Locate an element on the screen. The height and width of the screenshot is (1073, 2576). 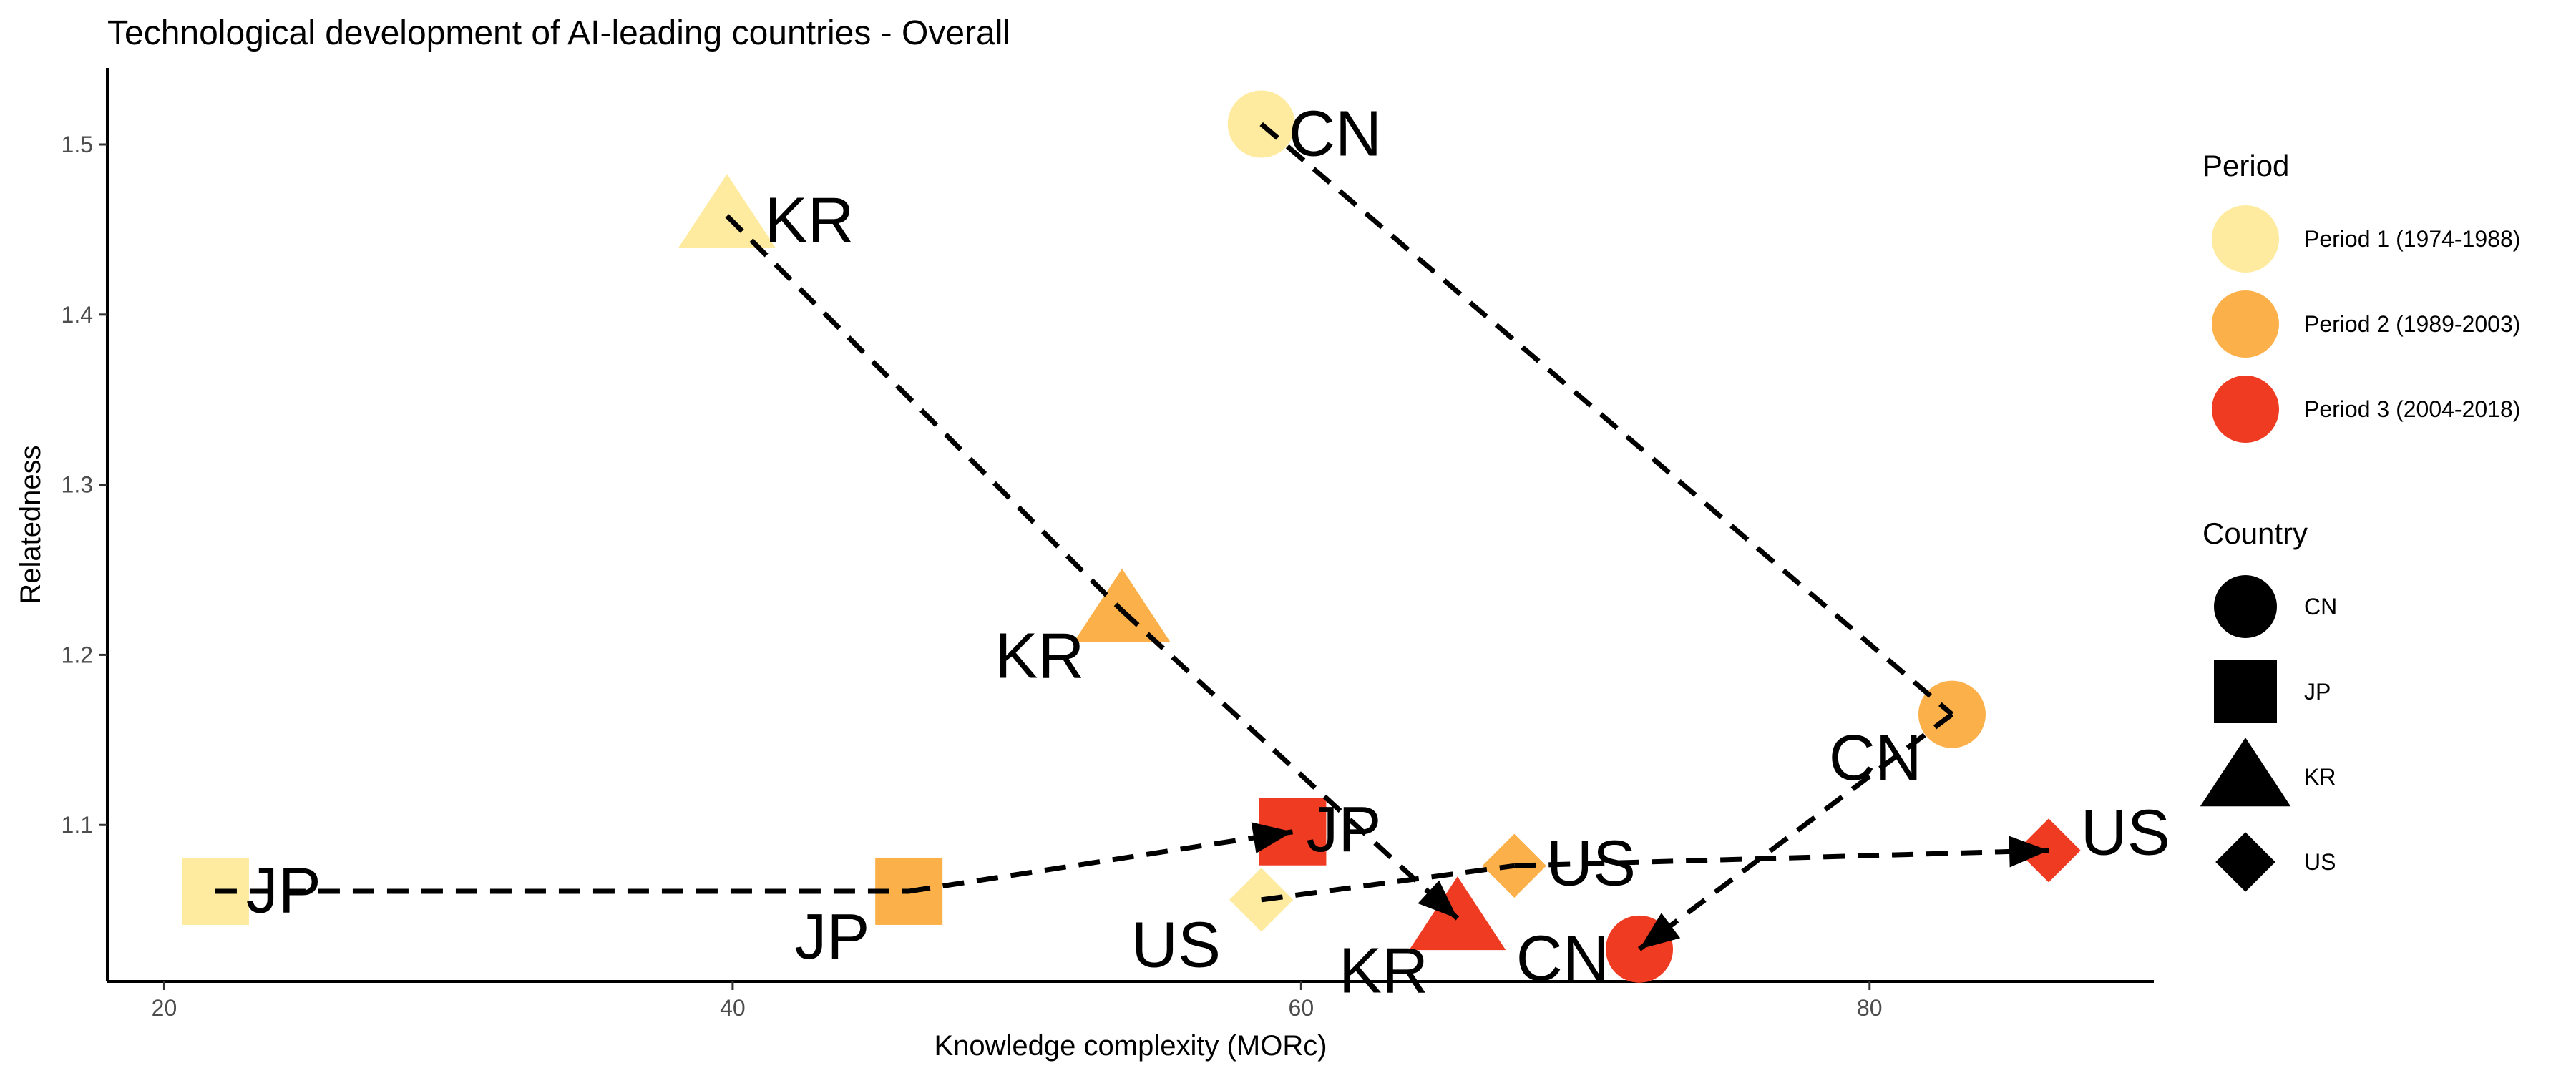
x-tick-label: 80 is located at coordinates (1870, 1008).